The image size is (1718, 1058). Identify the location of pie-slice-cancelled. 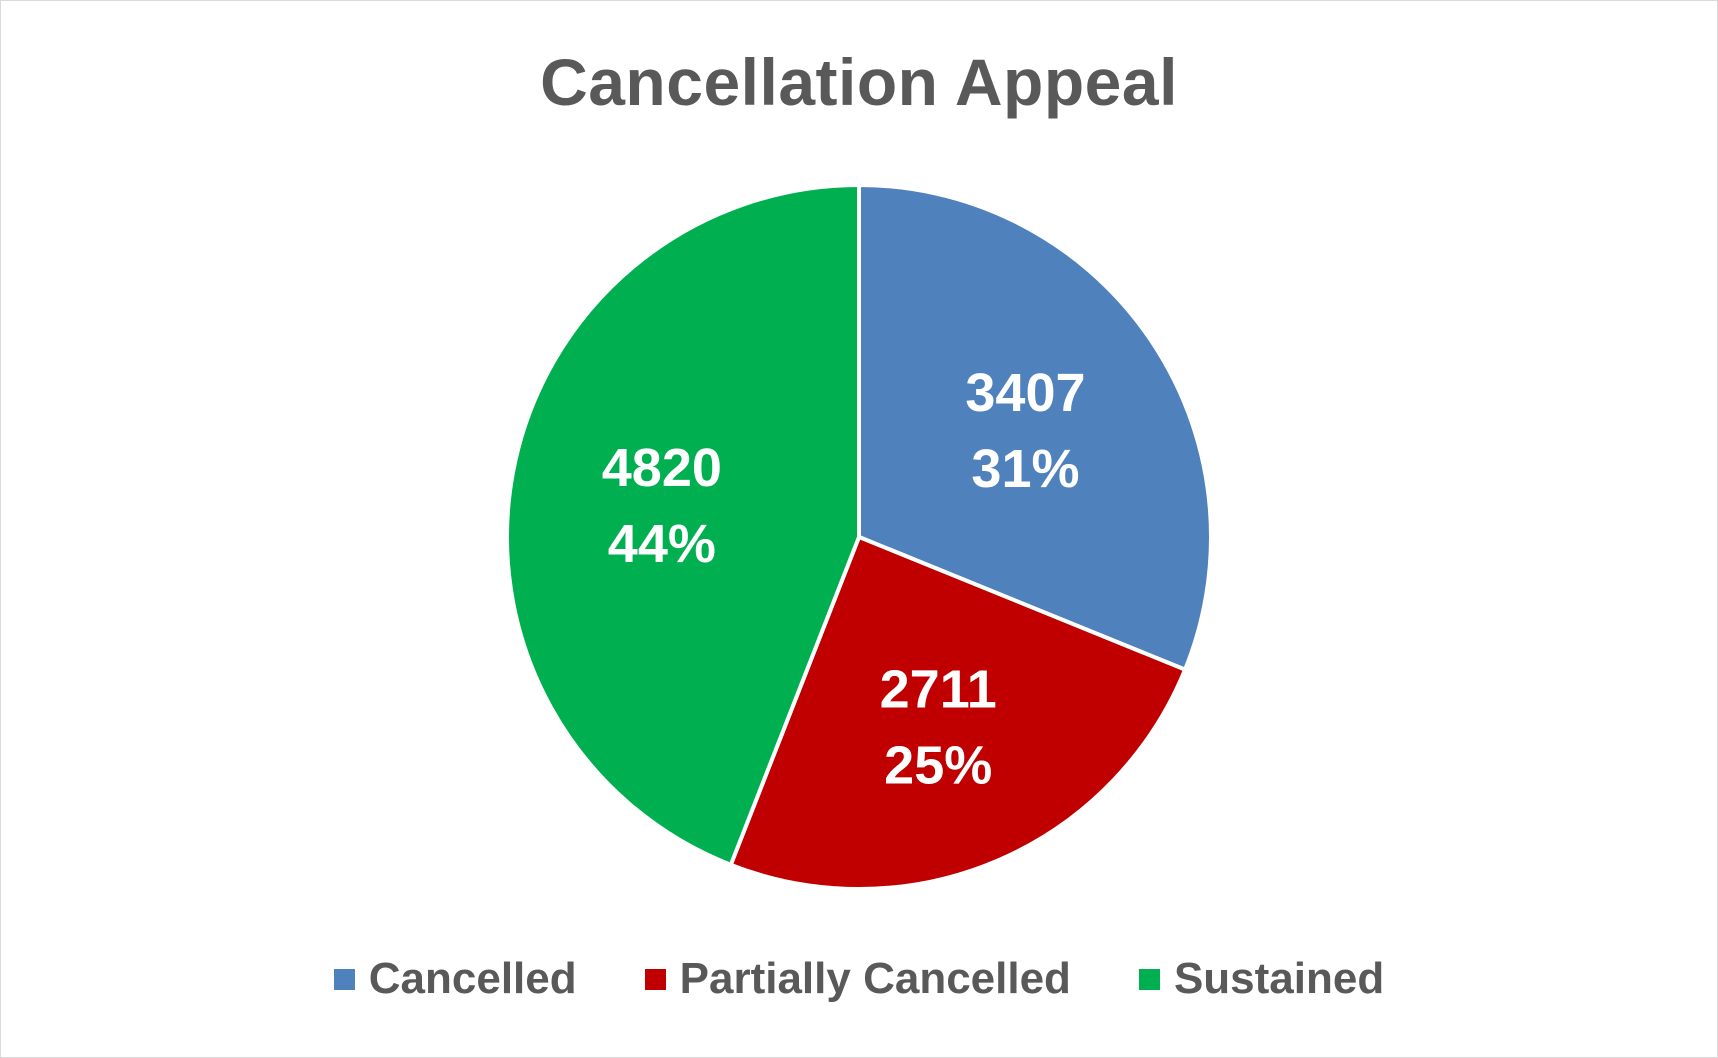
(1035, 427).